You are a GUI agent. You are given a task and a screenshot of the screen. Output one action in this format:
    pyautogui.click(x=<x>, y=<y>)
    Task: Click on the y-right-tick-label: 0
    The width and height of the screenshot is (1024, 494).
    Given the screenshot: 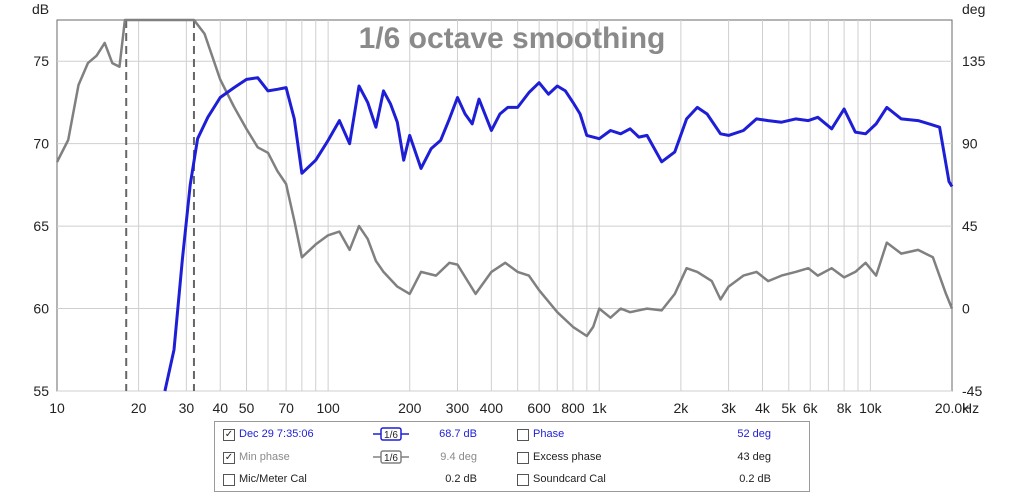 What is the action you would take?
    pyautogui.click(x=966, y=309)
    